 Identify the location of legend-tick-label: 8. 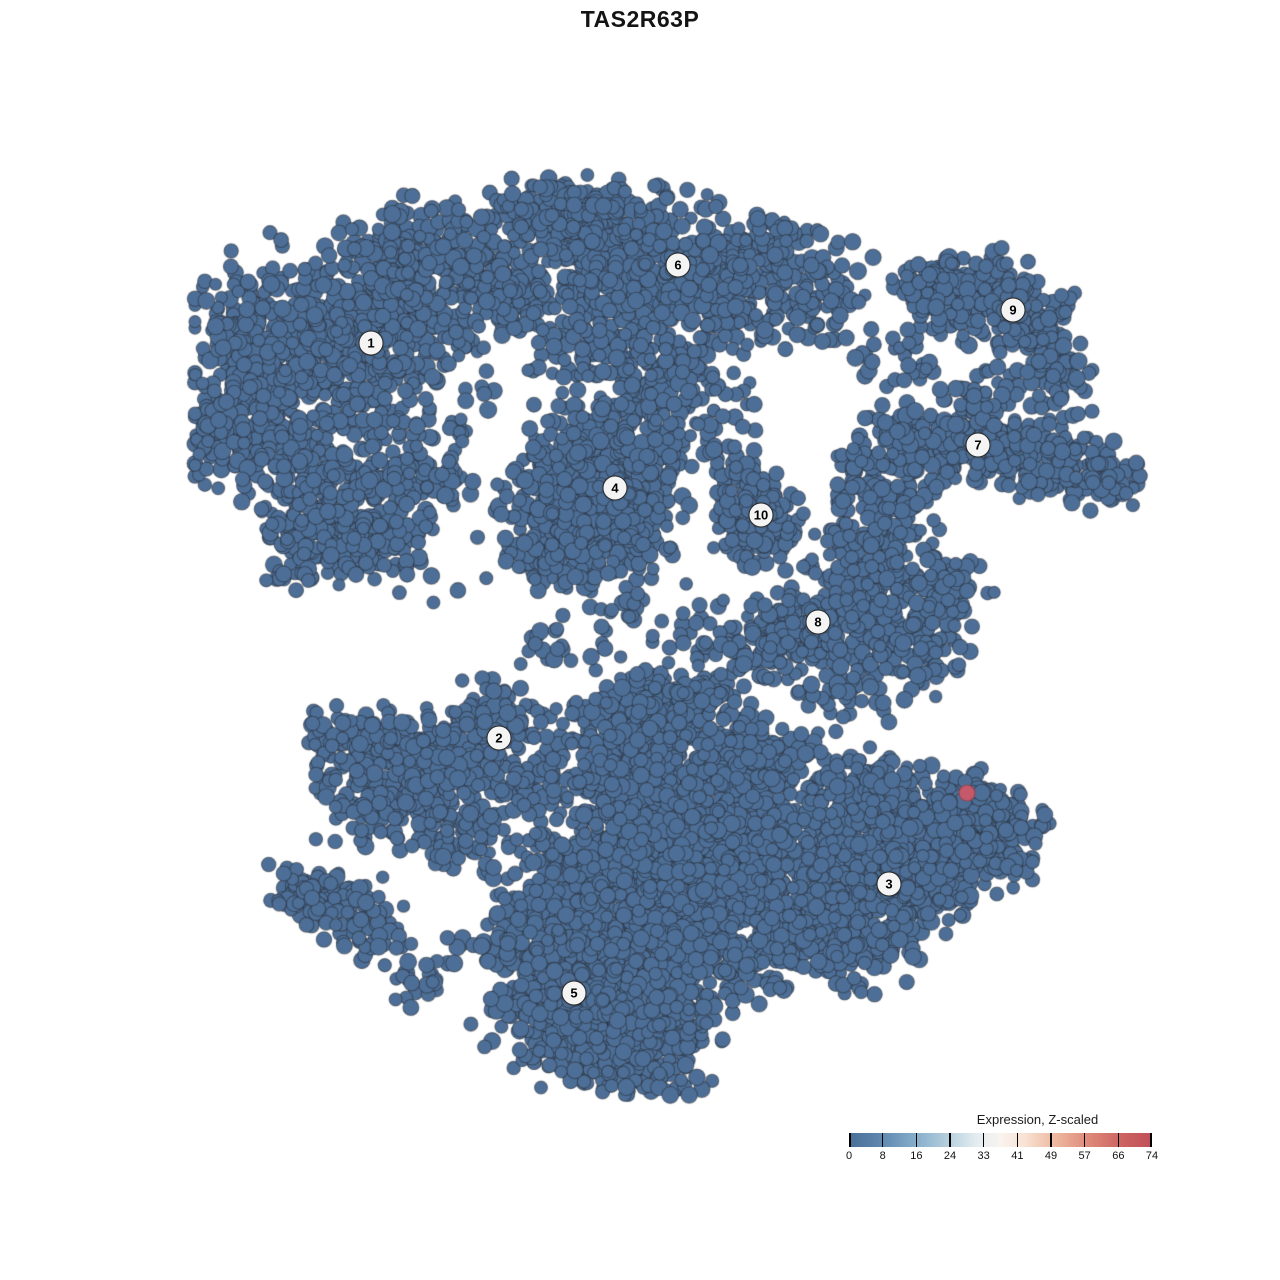
(882, 1156).